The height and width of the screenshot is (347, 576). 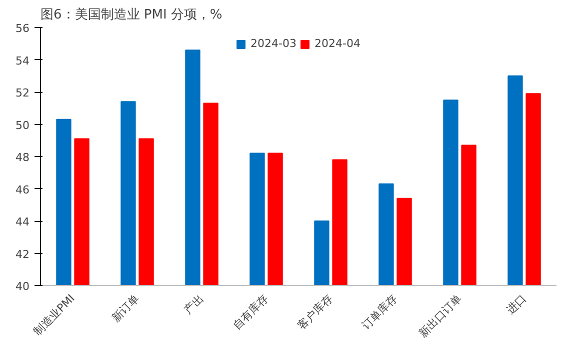 I want to click on x-tick-label: 订单库存, so click(x=380, y=312).